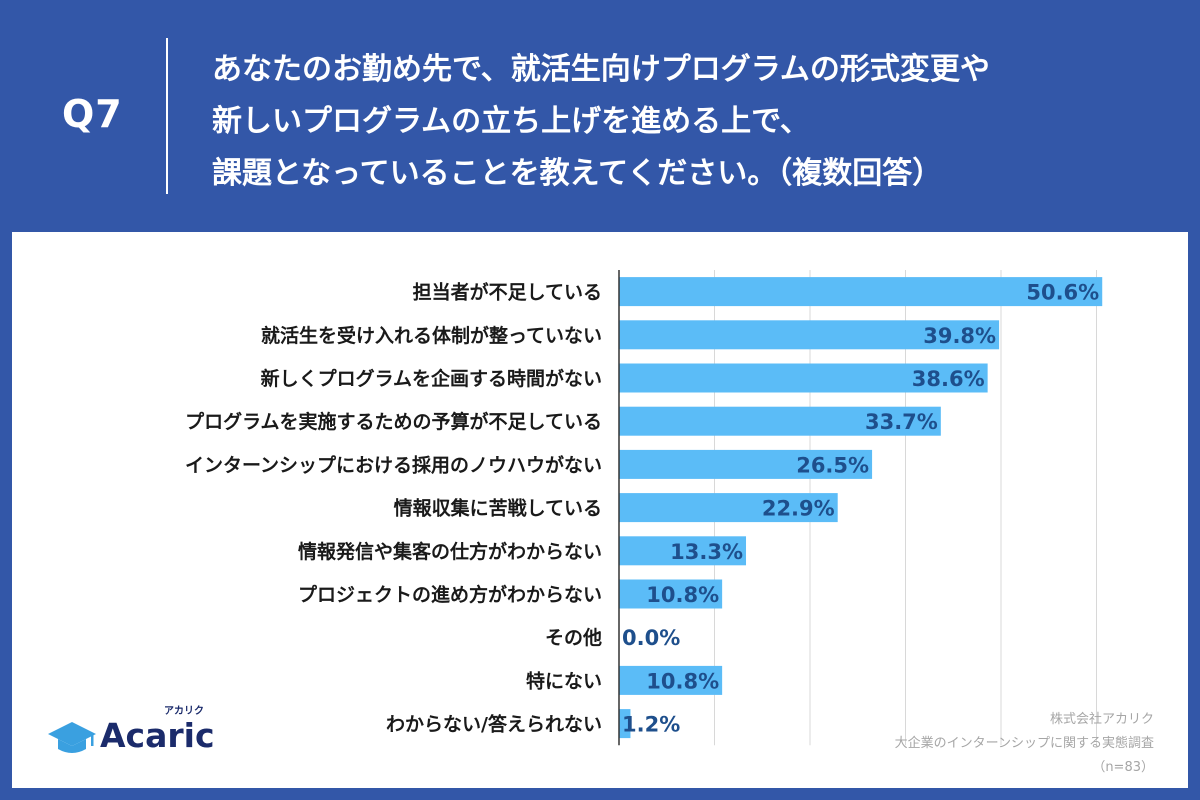 The image size is (1200, 800). What do you see at coordinates (798, 509) in the screenshot?
I see `value-label: 22.9%` at bounding box center [798, 509].